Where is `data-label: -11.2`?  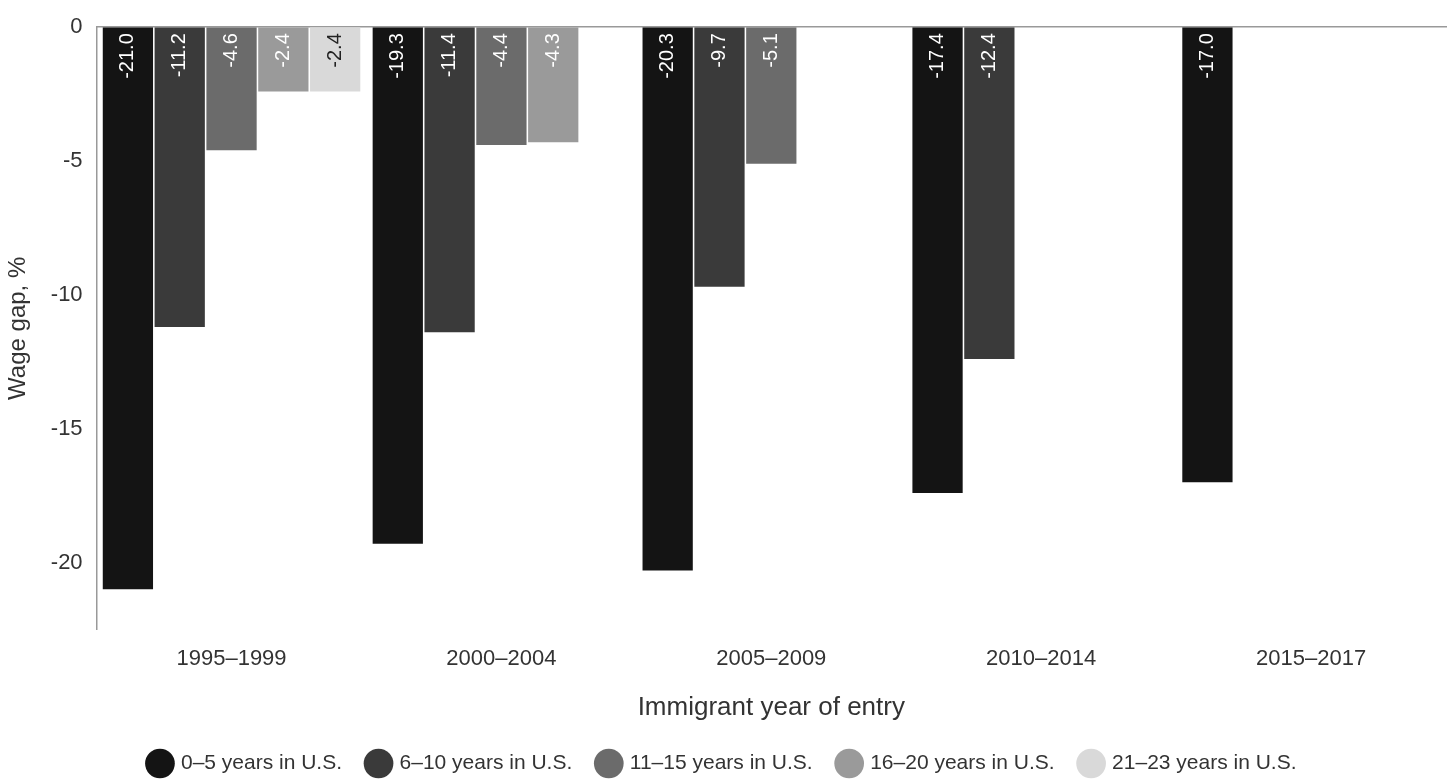 data-label: -11.2 is located at coordinates (178, 55).